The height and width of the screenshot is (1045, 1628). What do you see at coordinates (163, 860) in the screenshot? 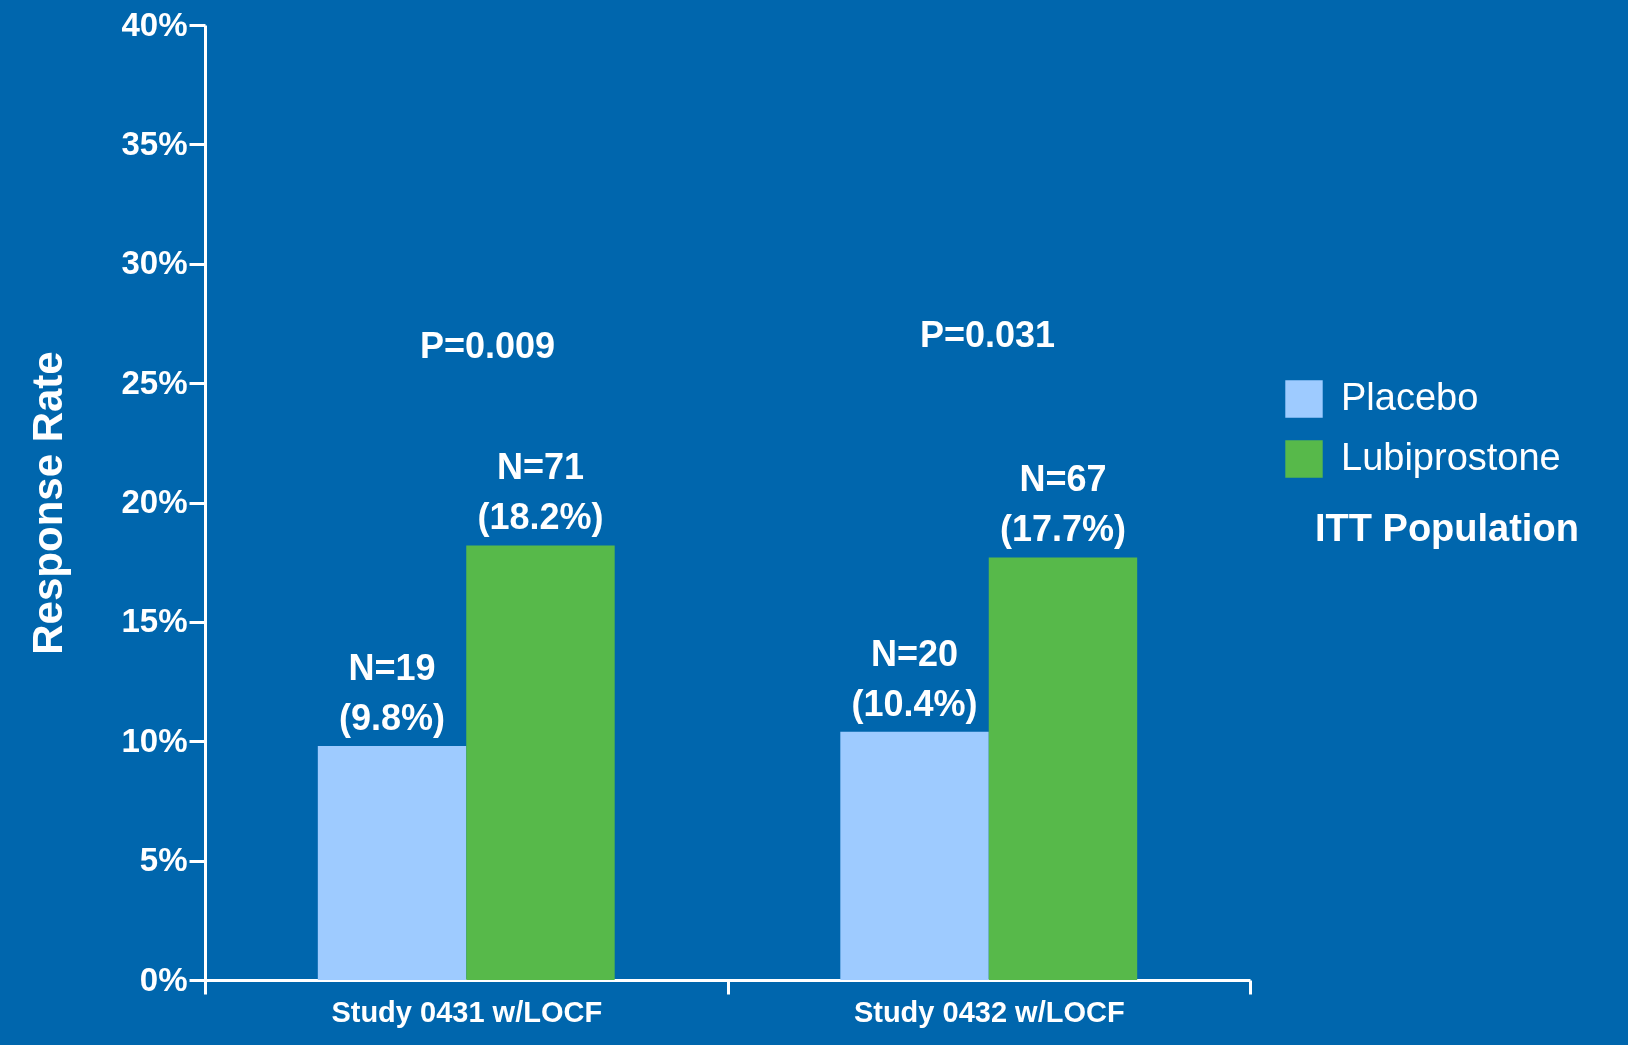
I see `y-tick-label: 5%` at bounding box center [163, 860].